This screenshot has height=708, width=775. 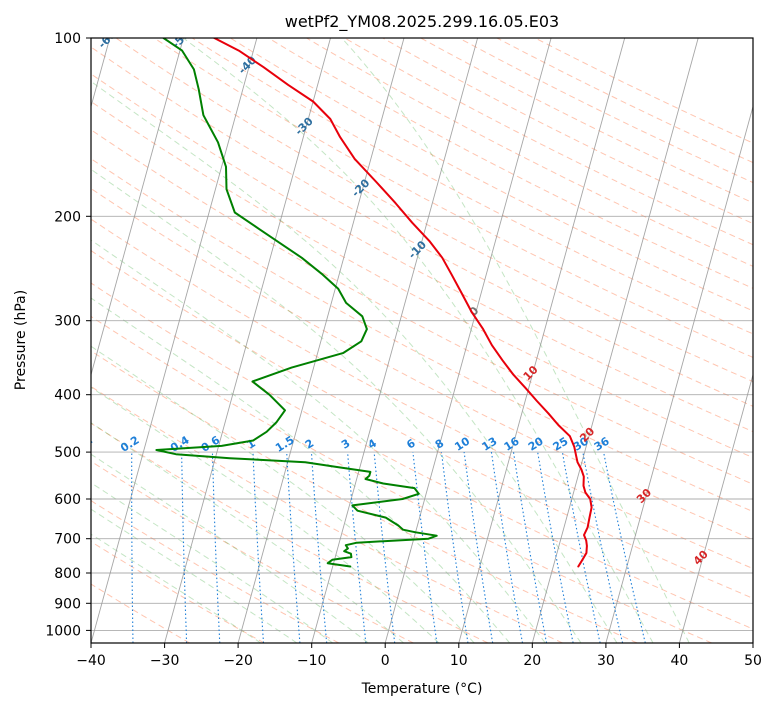 I want to click on x-tick-label: −20, so click(x=238, y=661).